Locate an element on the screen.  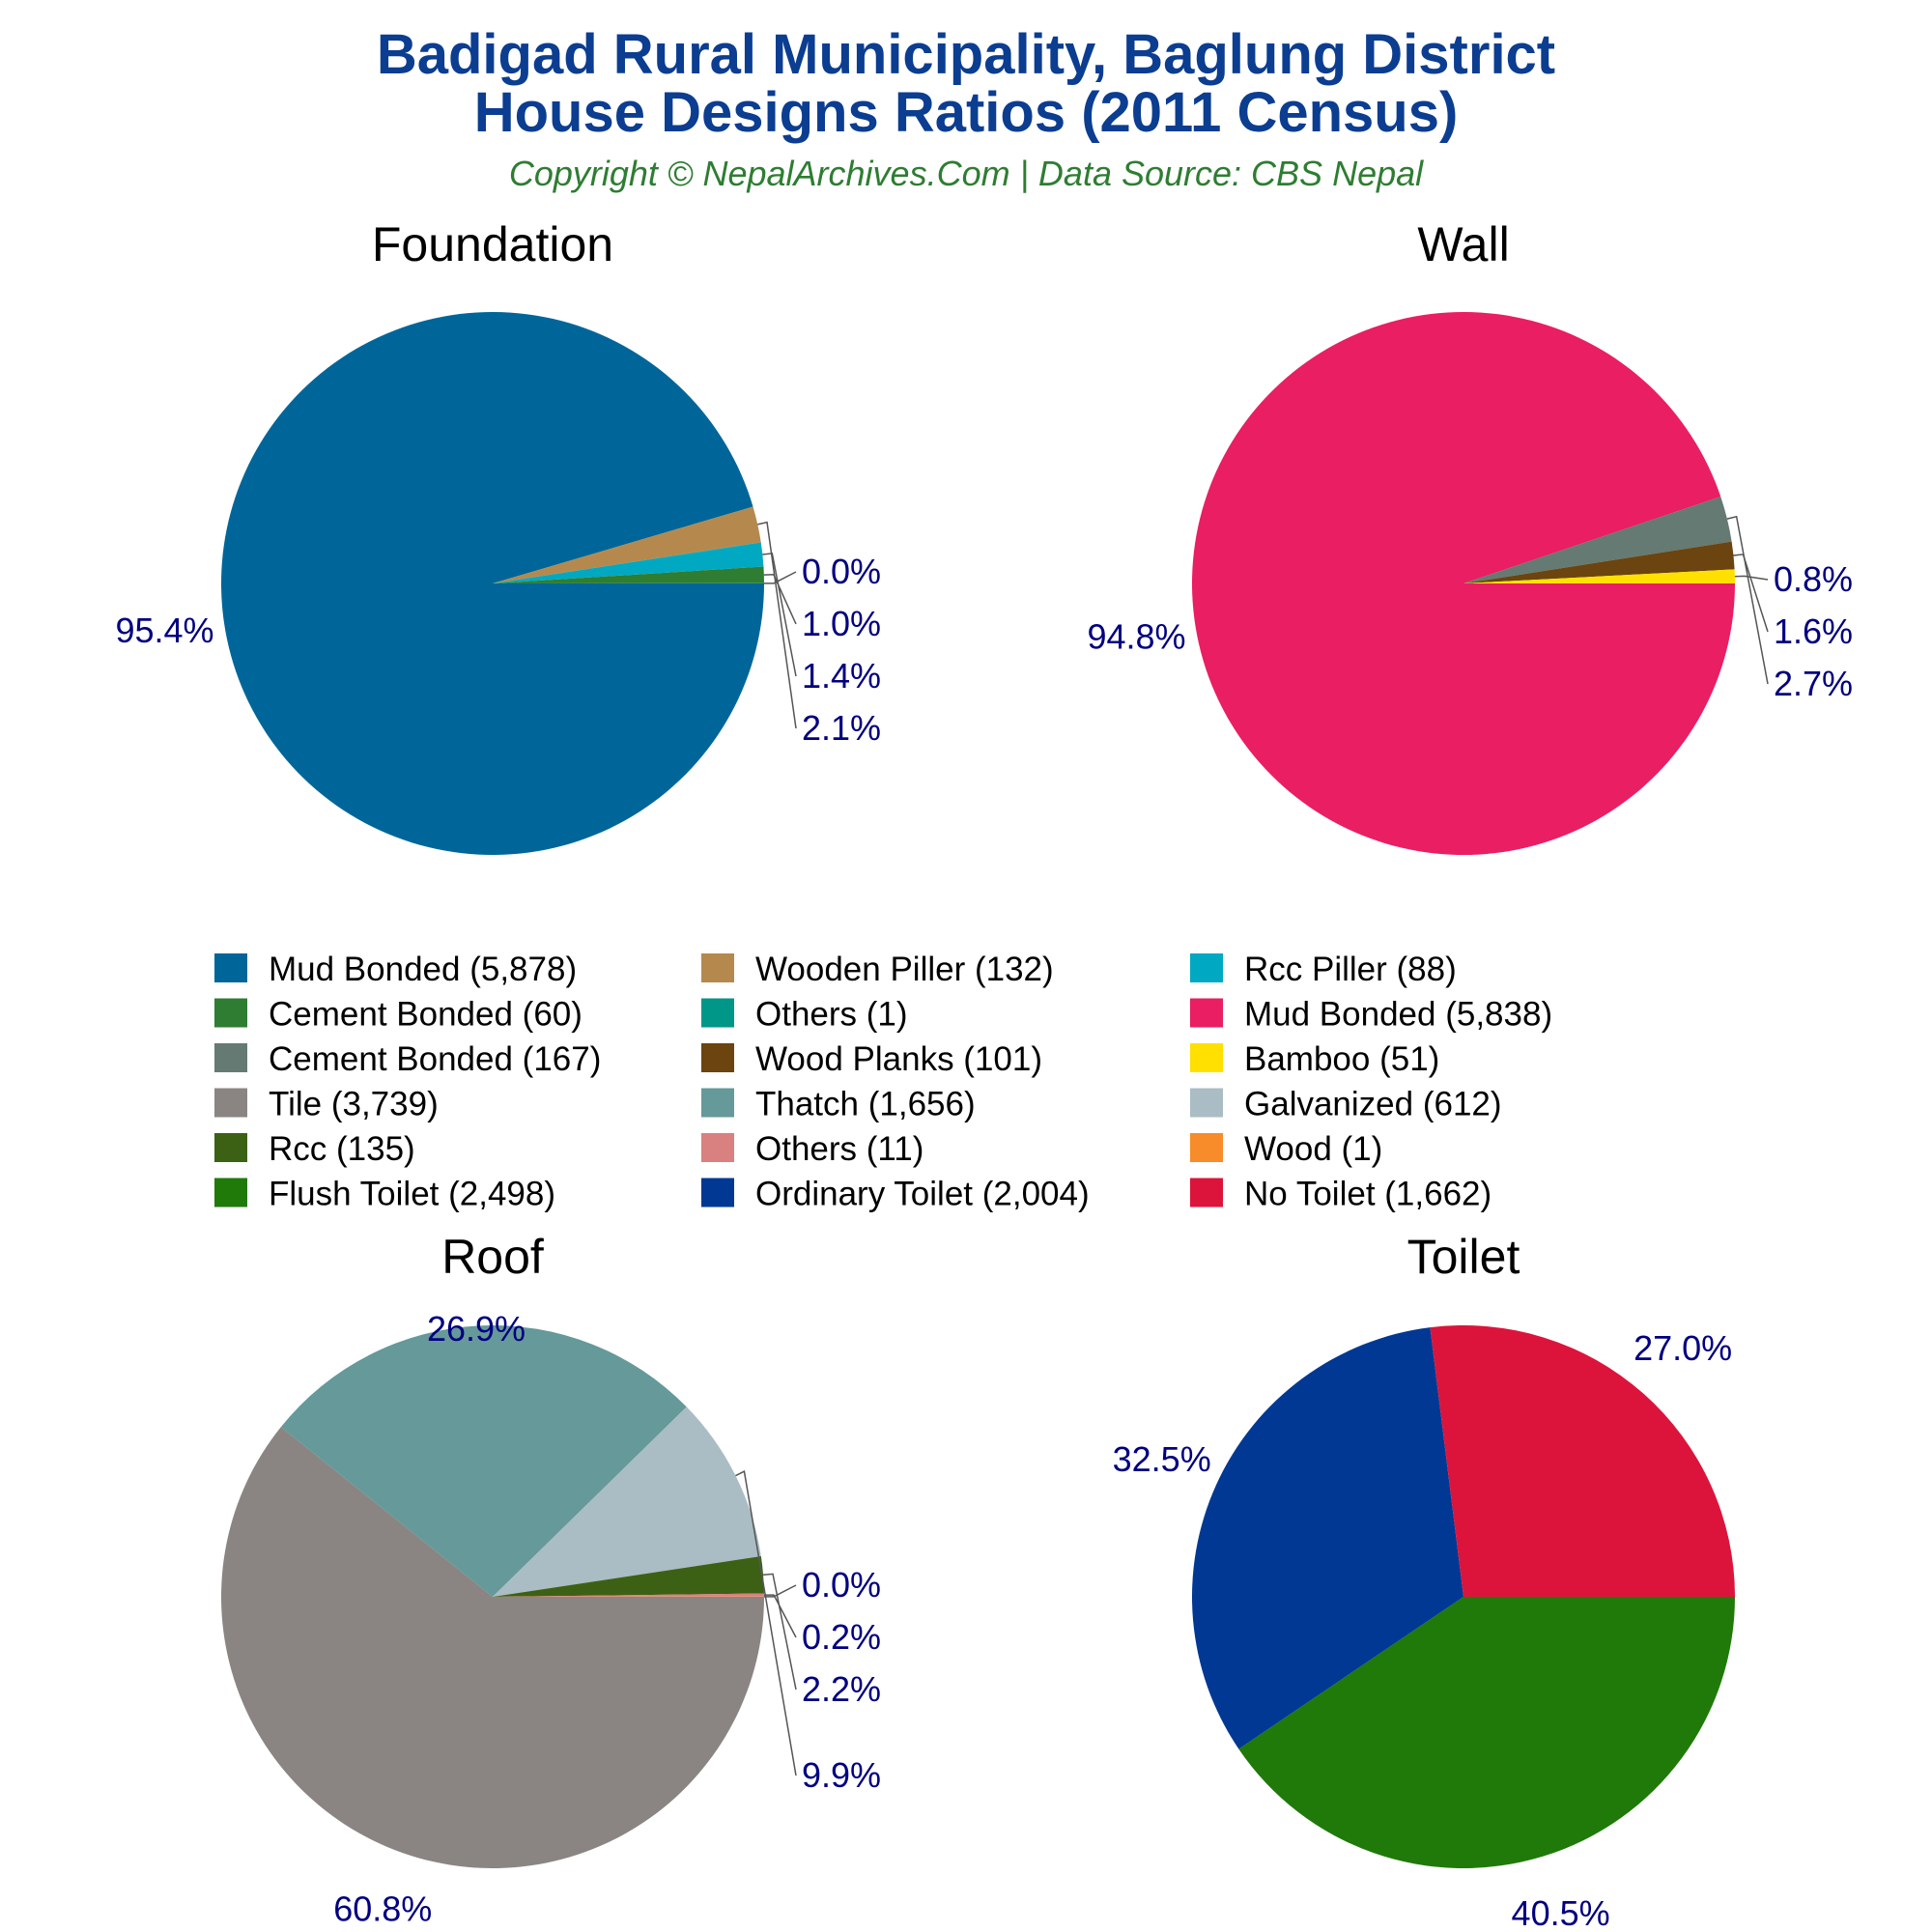
pie-slice-wall-bamboo is located at coordinates (1599, 576).